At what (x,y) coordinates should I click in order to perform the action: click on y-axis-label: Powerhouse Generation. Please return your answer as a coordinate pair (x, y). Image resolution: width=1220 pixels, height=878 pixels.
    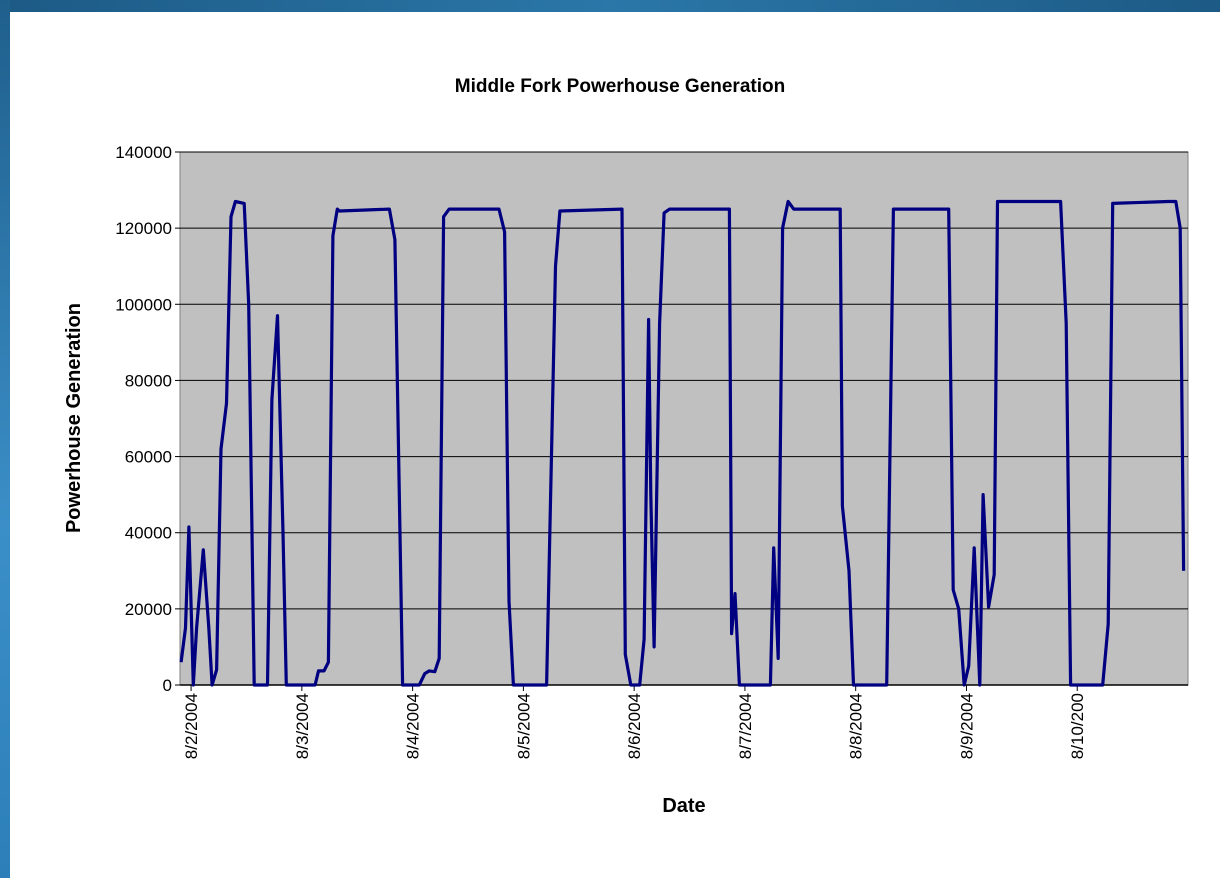
    Looking at the image, I should click on (74, 418).